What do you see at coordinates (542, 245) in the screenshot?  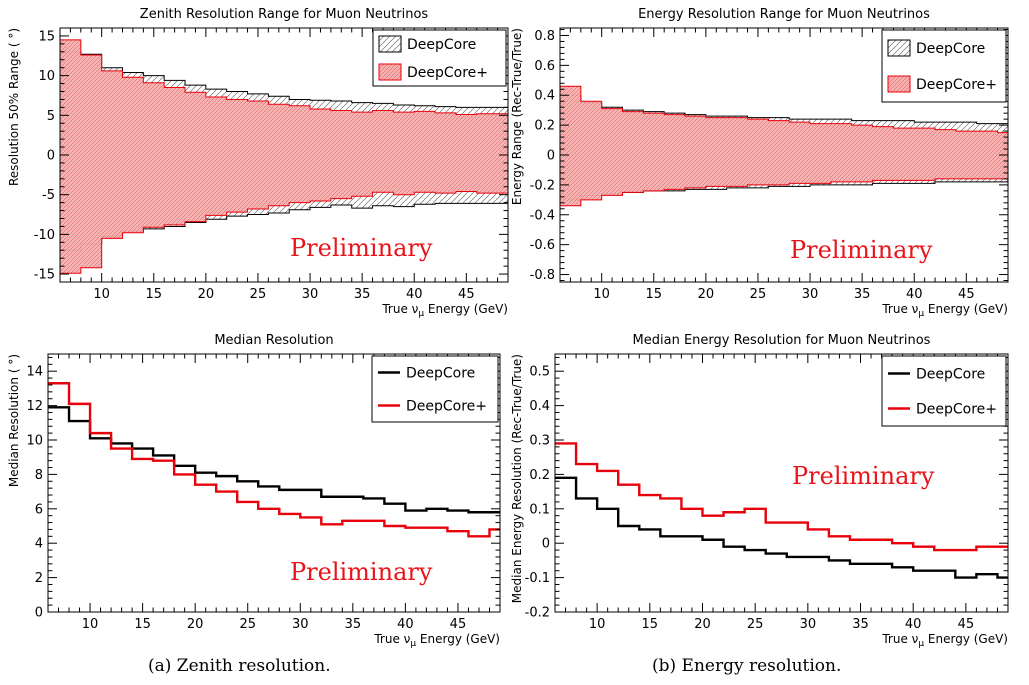 I see `y-tick-label: -0.6` at bounding box center [542, 245].